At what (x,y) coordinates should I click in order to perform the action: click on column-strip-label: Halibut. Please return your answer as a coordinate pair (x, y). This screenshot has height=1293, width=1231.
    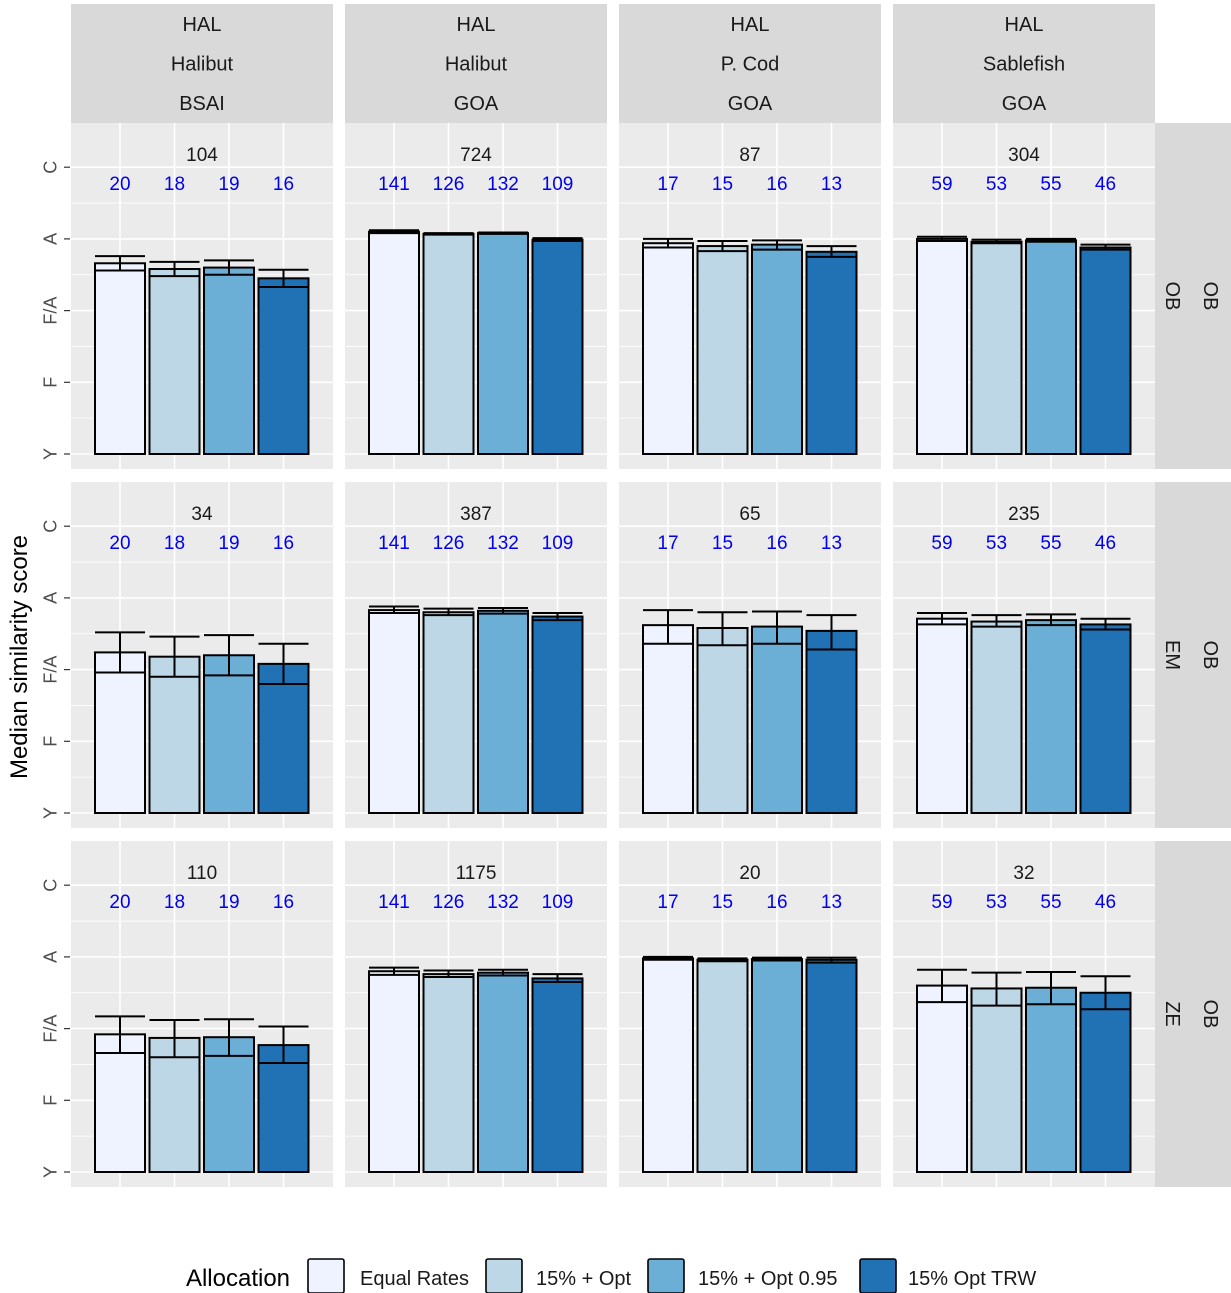
    Looking at the image, I should click on (476, 65).